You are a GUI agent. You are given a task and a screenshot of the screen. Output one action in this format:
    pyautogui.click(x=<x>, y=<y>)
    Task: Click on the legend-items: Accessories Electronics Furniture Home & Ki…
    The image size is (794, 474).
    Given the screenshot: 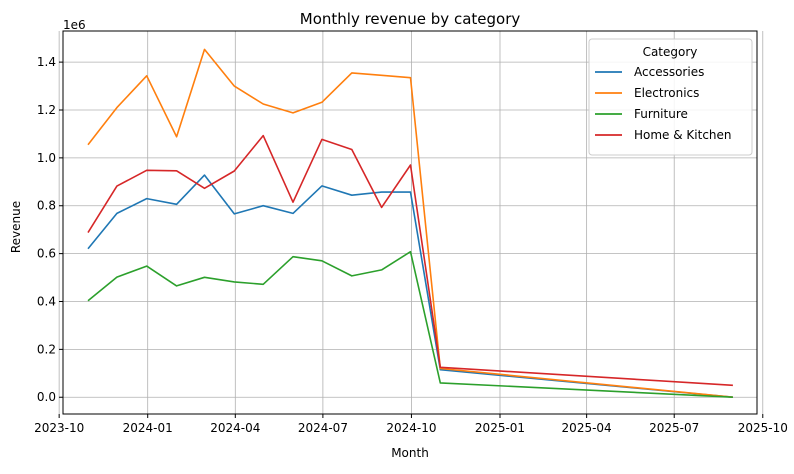 What is the action you would take?
    pyautogui.click(x=663, y=103)
    